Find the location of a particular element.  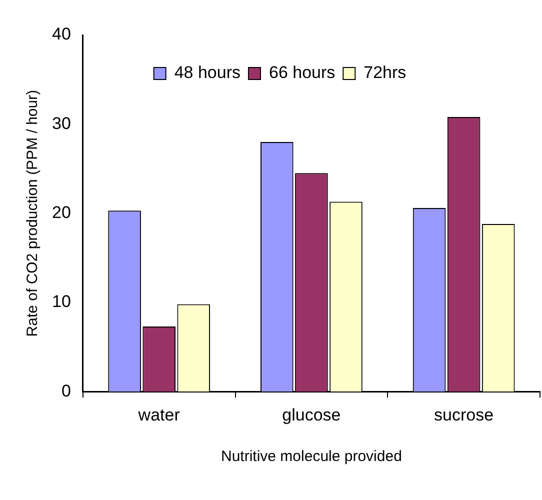

x-tick-label: glucose is located at coordinates (311, 414).